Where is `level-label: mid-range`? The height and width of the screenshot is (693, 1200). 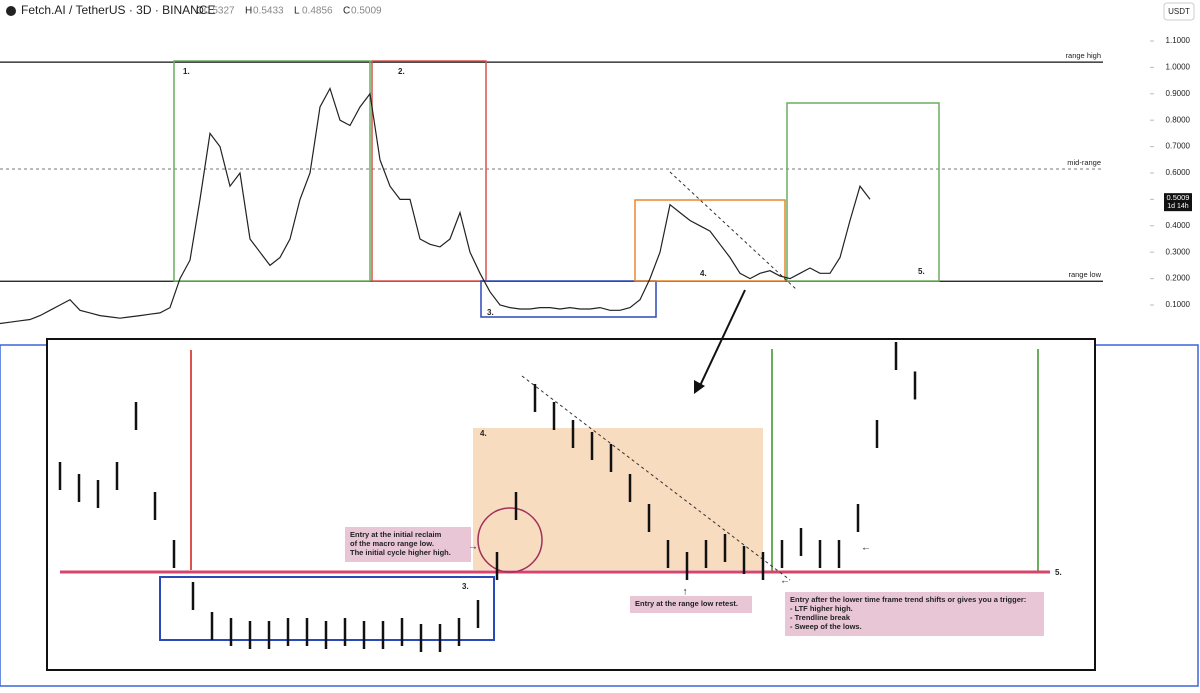 level-label: mid-range is located at coordinates (1084, 162).